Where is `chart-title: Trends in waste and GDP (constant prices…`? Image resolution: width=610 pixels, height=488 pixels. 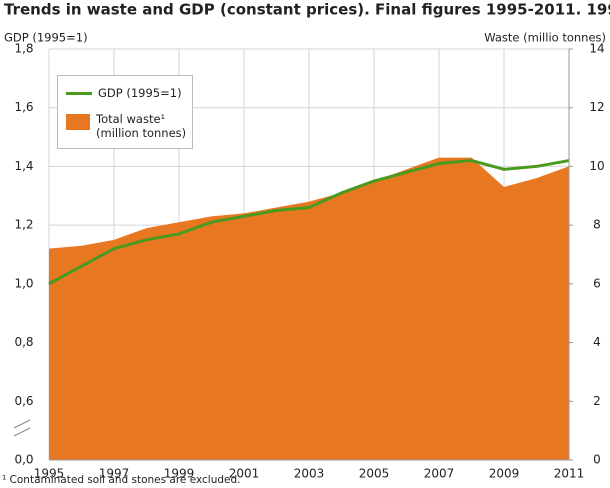
chart-title: Trends in waste and GDP (constant prices… is located at coordinates (307, 10).